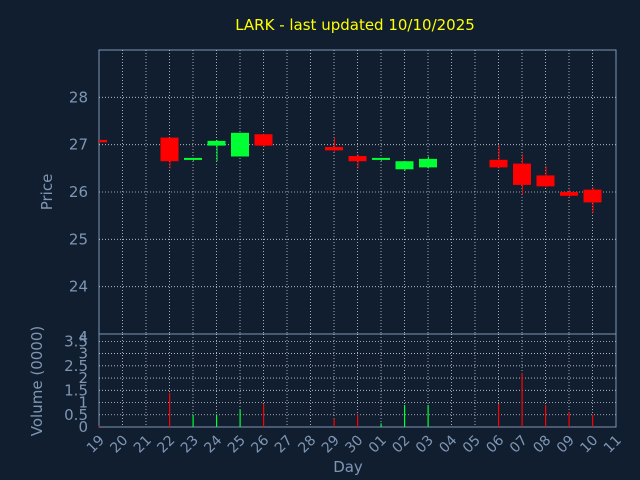  I want to click on x-tick-label: 23, so click(190, 445).